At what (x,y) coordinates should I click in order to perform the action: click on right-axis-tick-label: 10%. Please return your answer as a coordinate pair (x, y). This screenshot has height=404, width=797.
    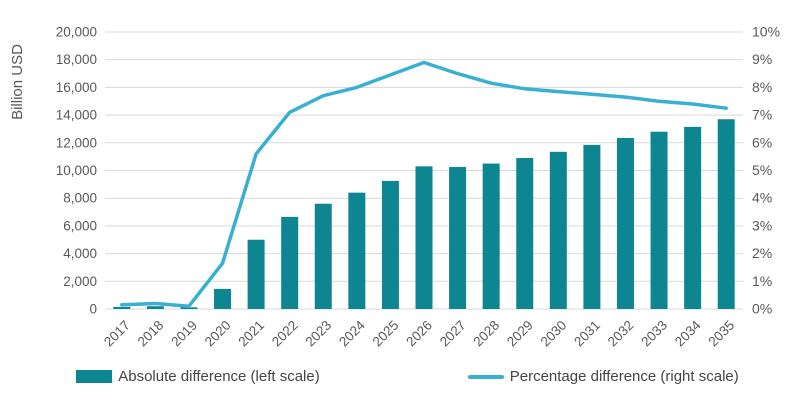
    Looking at the image, I should click on (766, 32).